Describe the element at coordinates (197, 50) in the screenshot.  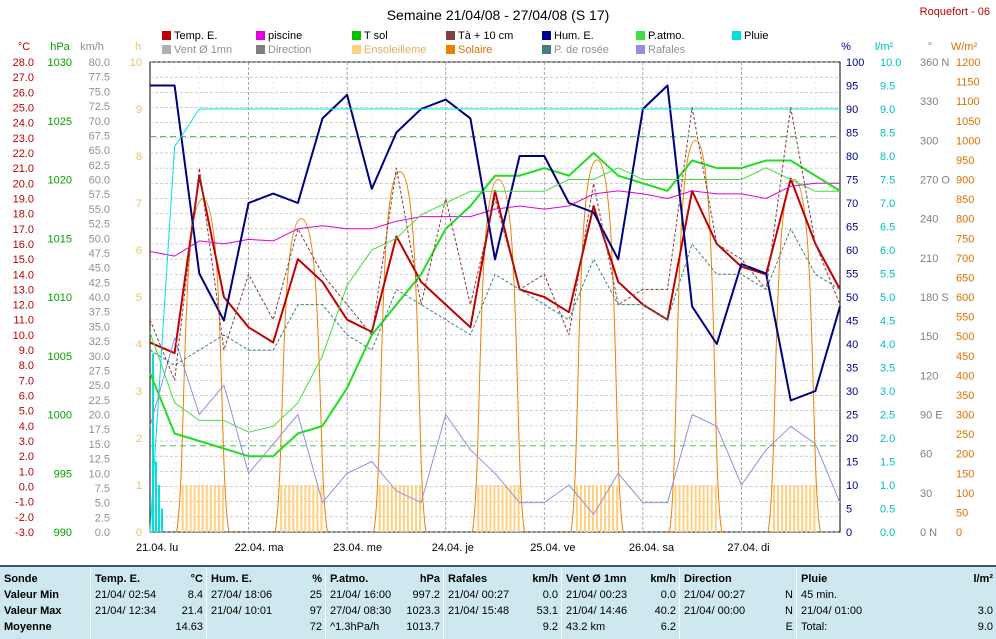
I see `legend-item: Vent Ø 1mn` at that location.